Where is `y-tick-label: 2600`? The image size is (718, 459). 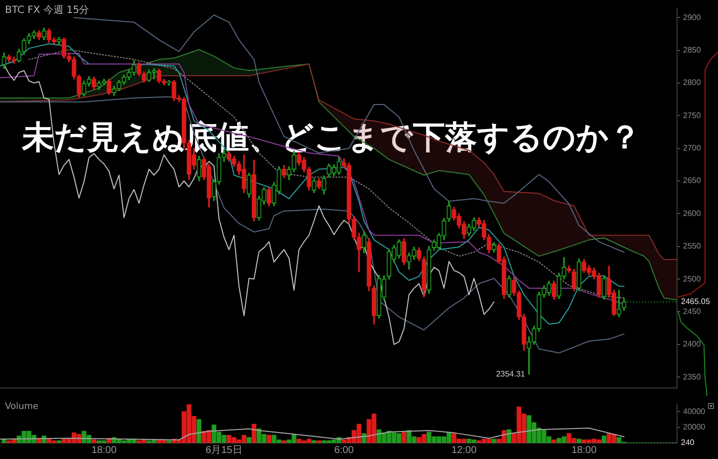
y-tick-label: 2600 is located at coordinates (692, 213).